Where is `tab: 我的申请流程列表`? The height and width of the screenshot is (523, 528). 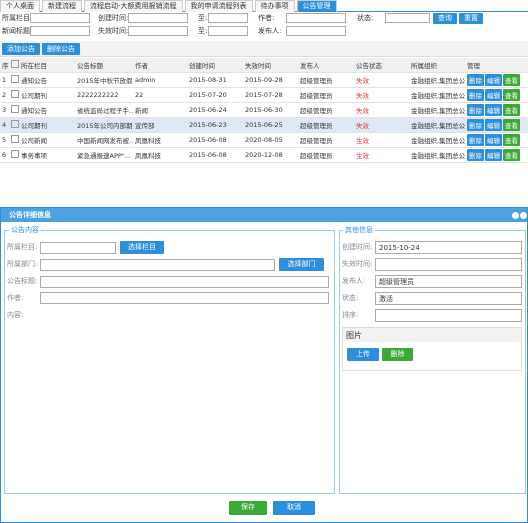
tab: 我的申请流程列表 is located at coordinates (218, 6).